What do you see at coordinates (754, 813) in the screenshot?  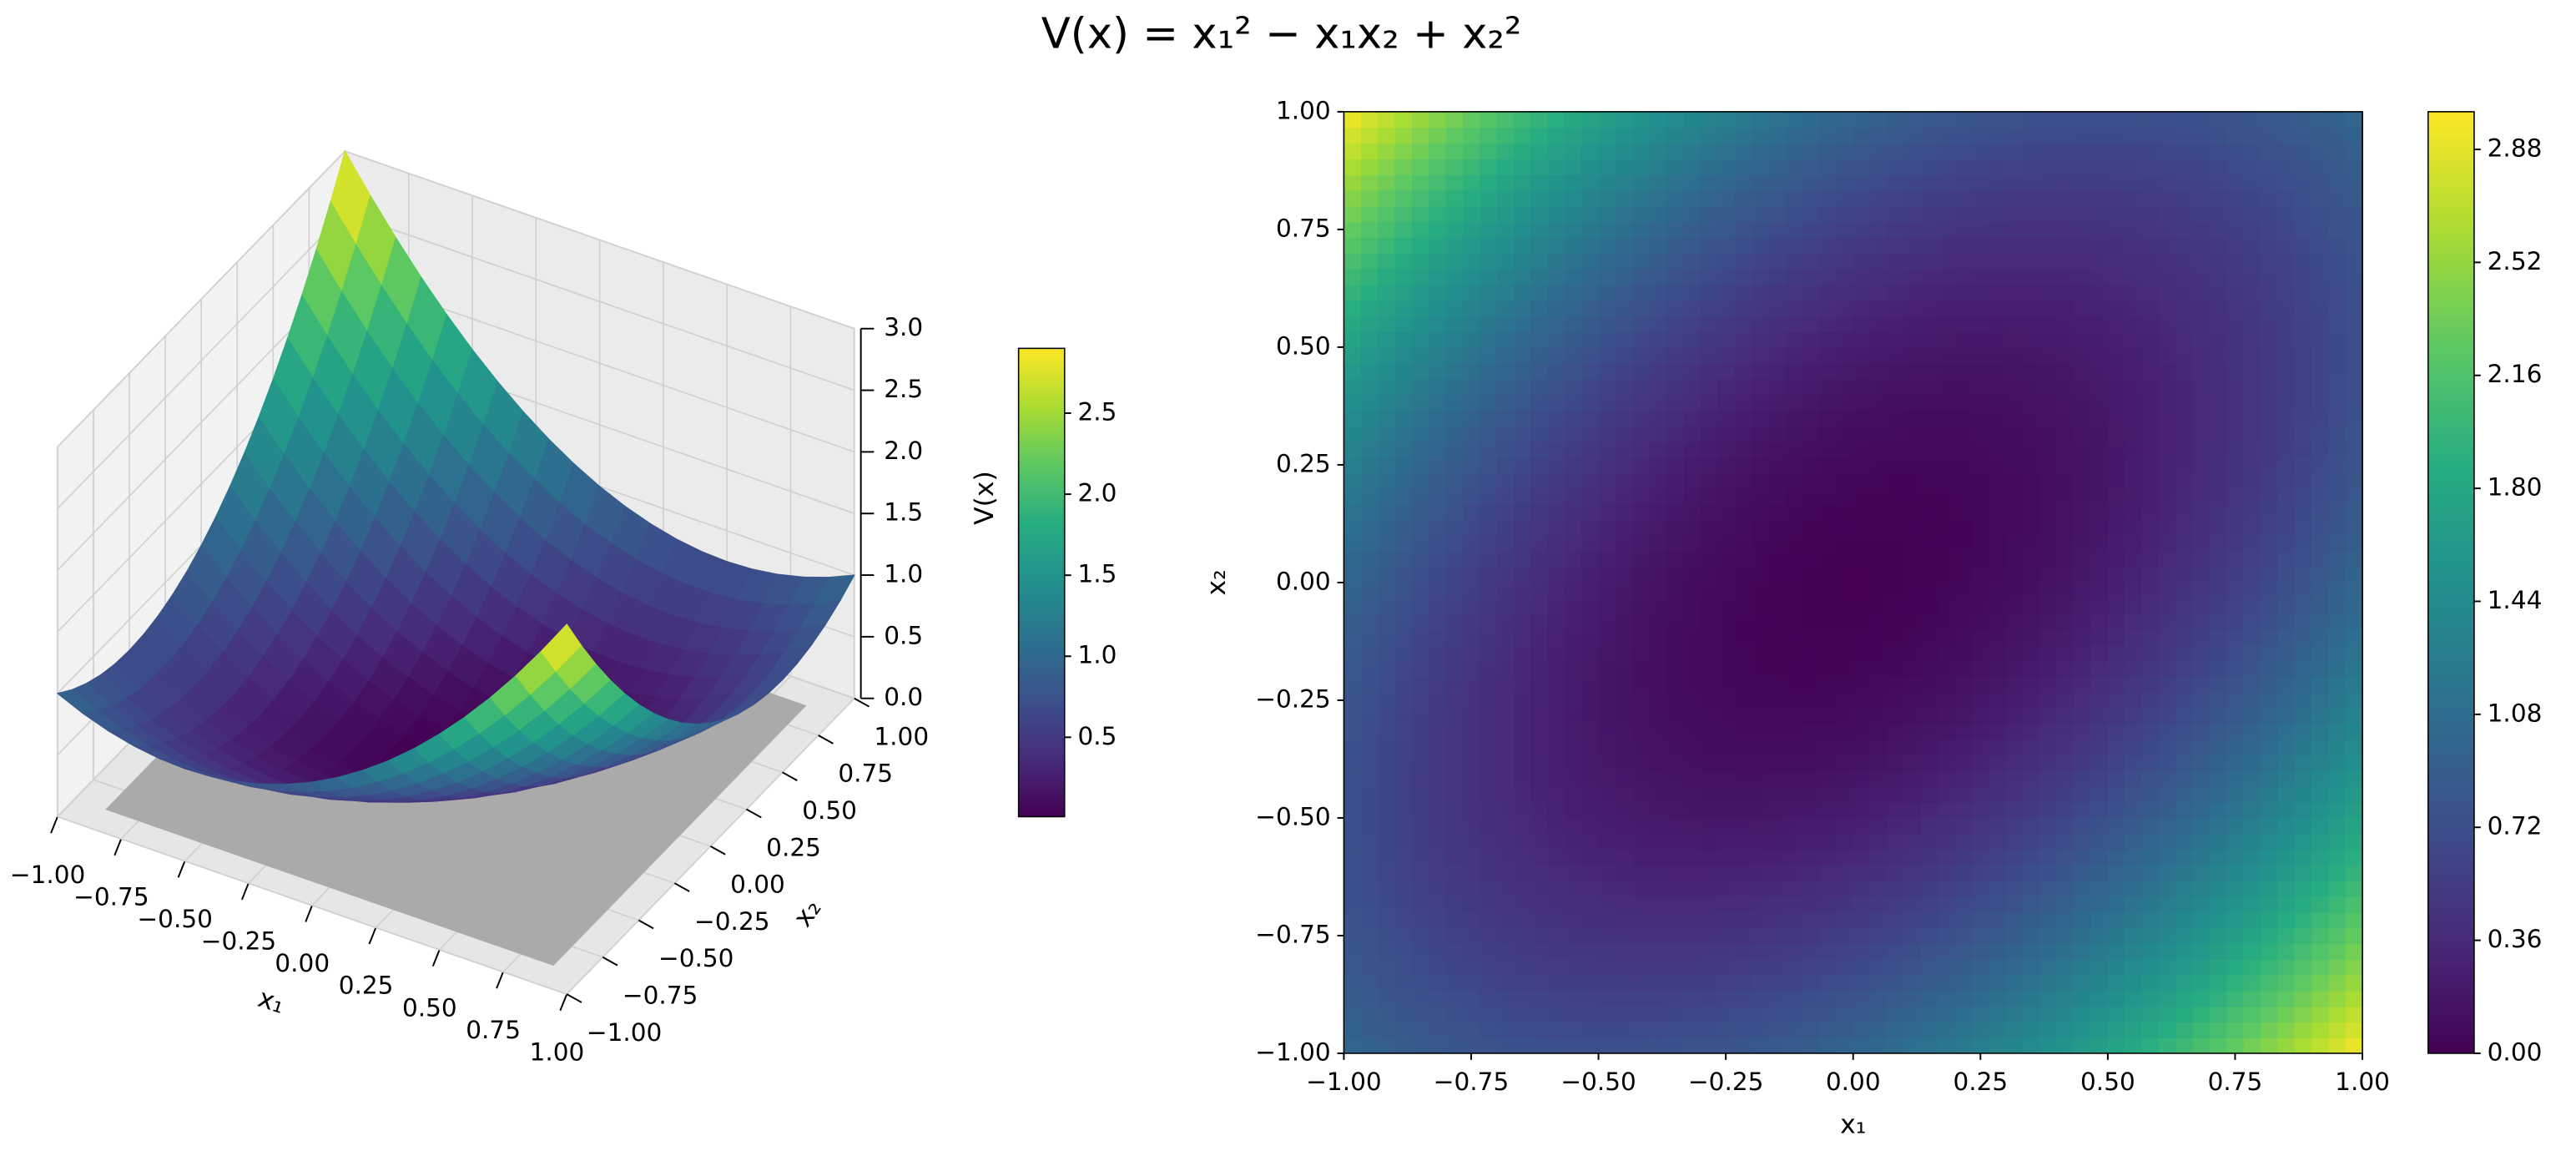 I see `y-tick` at bounding box center [754, 813].